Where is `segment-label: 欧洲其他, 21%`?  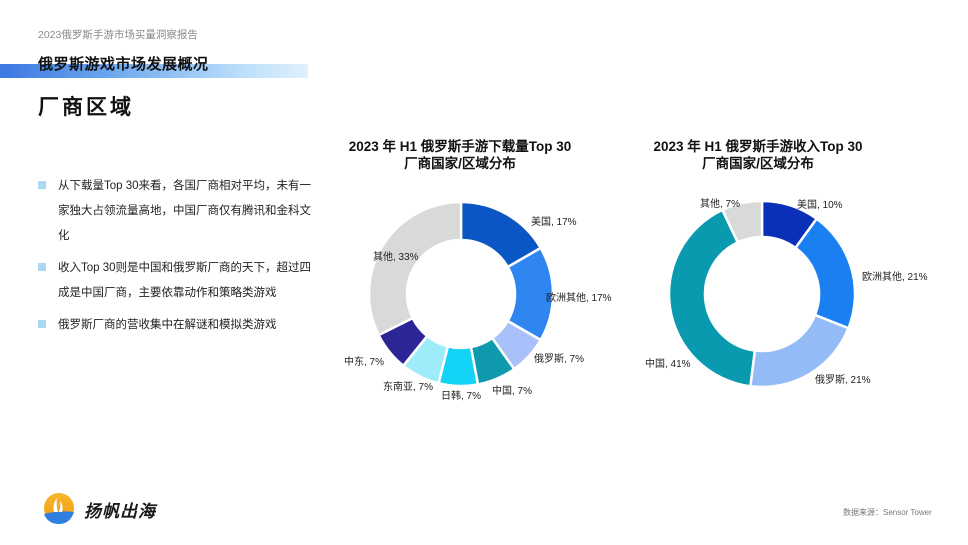 segment-label: 欧洲其他, 21% is located at coordinates (895, 276).